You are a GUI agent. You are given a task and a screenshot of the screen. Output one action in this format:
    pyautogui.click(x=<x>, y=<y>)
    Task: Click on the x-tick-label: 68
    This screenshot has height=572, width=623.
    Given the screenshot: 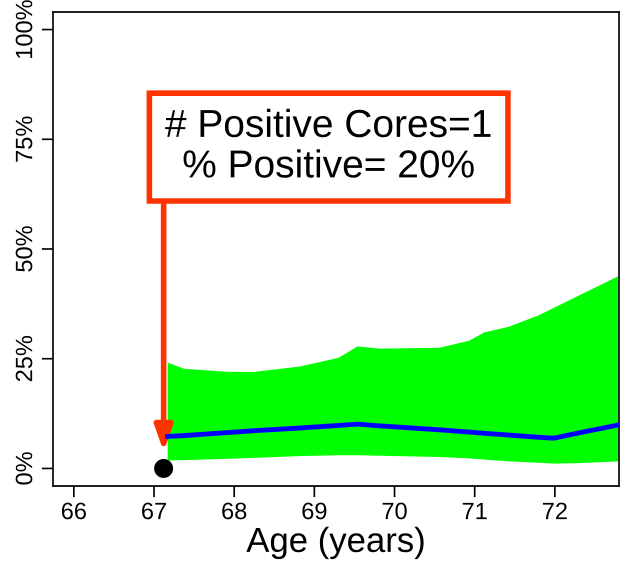 What is the action you would take?
    pyautogui.click(x=234, y=511)
    